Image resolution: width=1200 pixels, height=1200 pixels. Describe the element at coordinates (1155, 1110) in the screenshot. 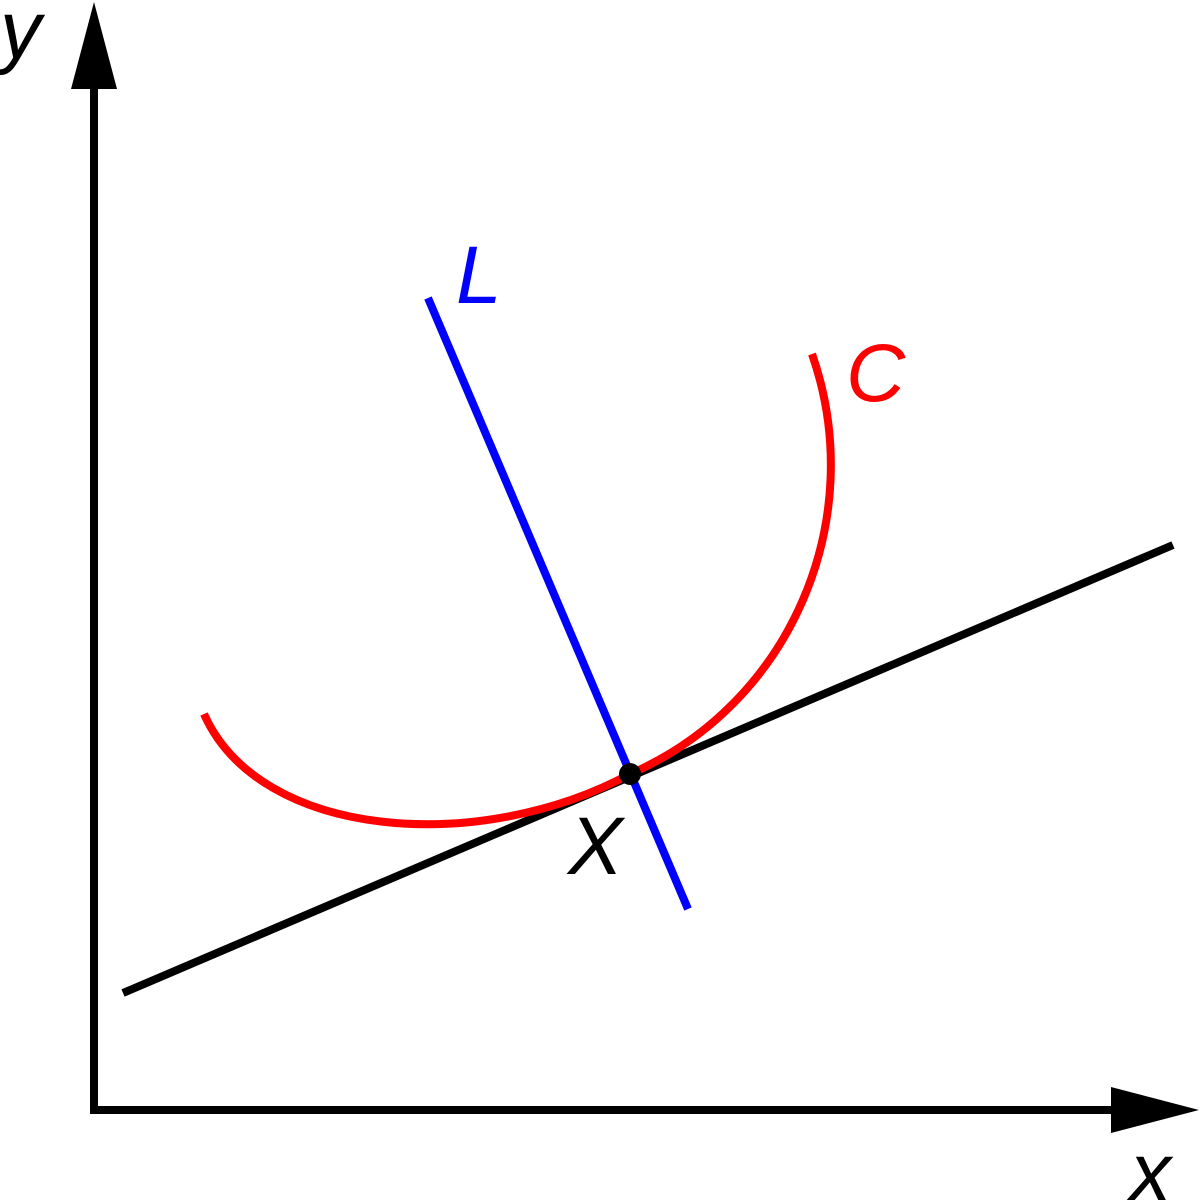

I see `x-axis-arrowhead` at that location.